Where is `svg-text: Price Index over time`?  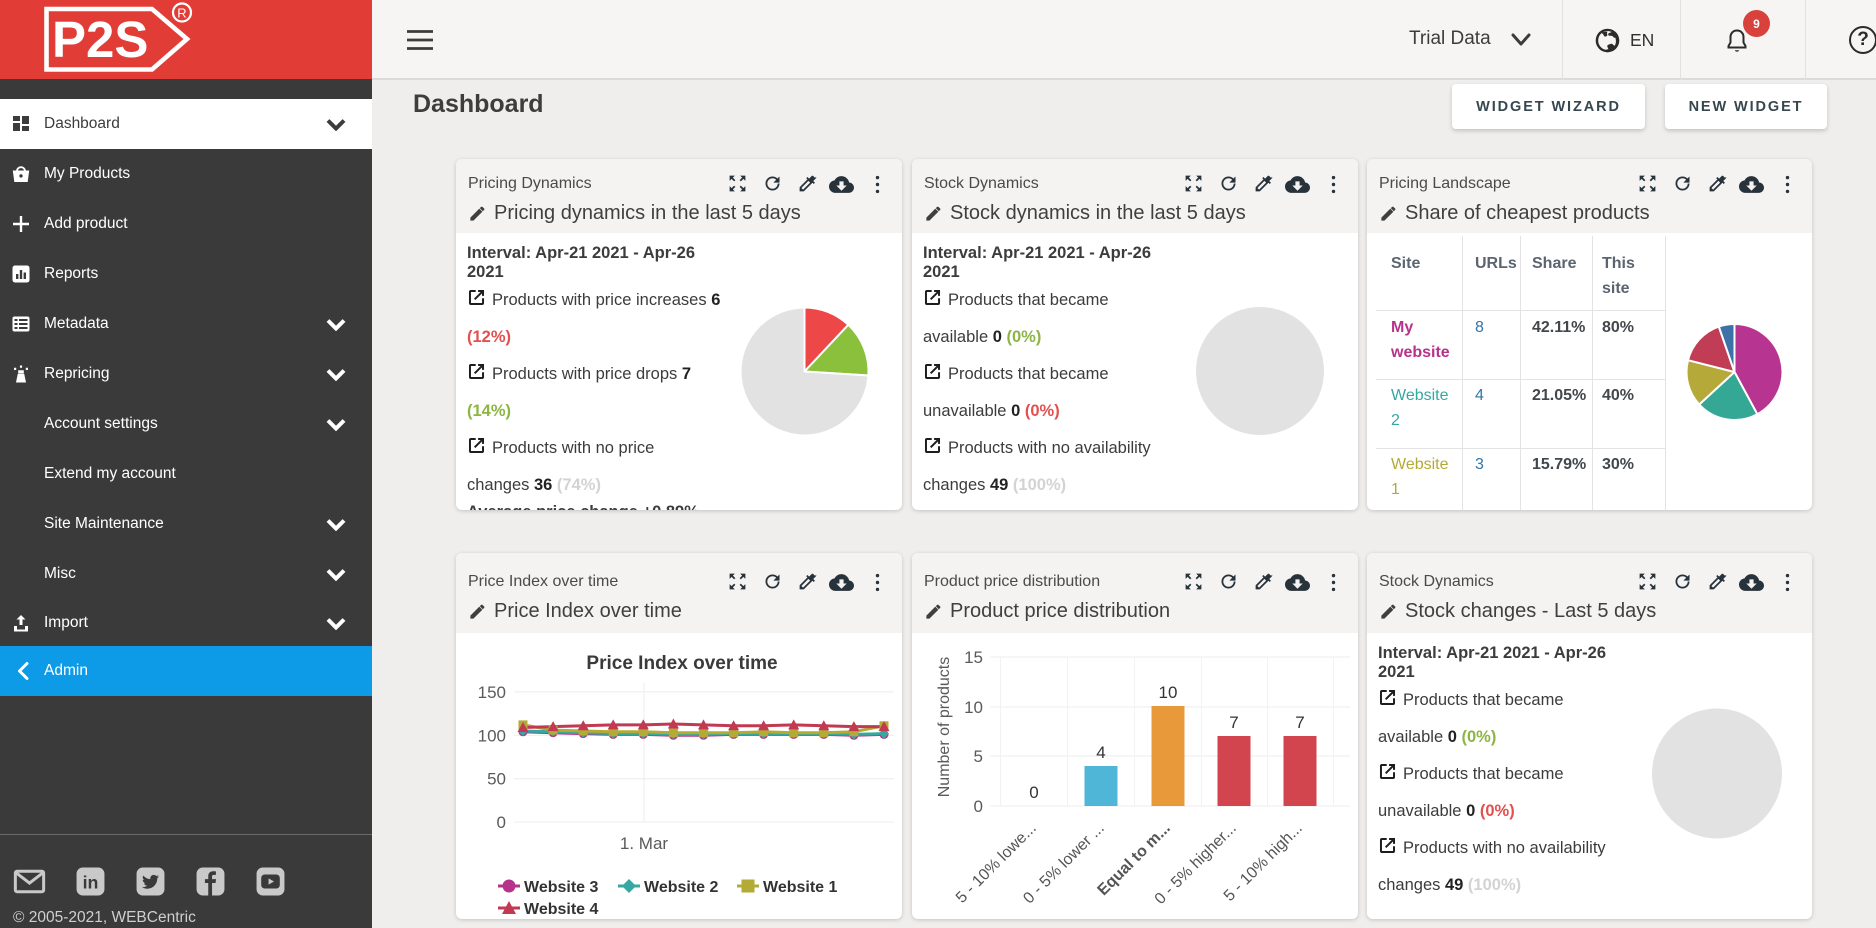
svg-text: Price Index over time is located at coordinates (681, 663).